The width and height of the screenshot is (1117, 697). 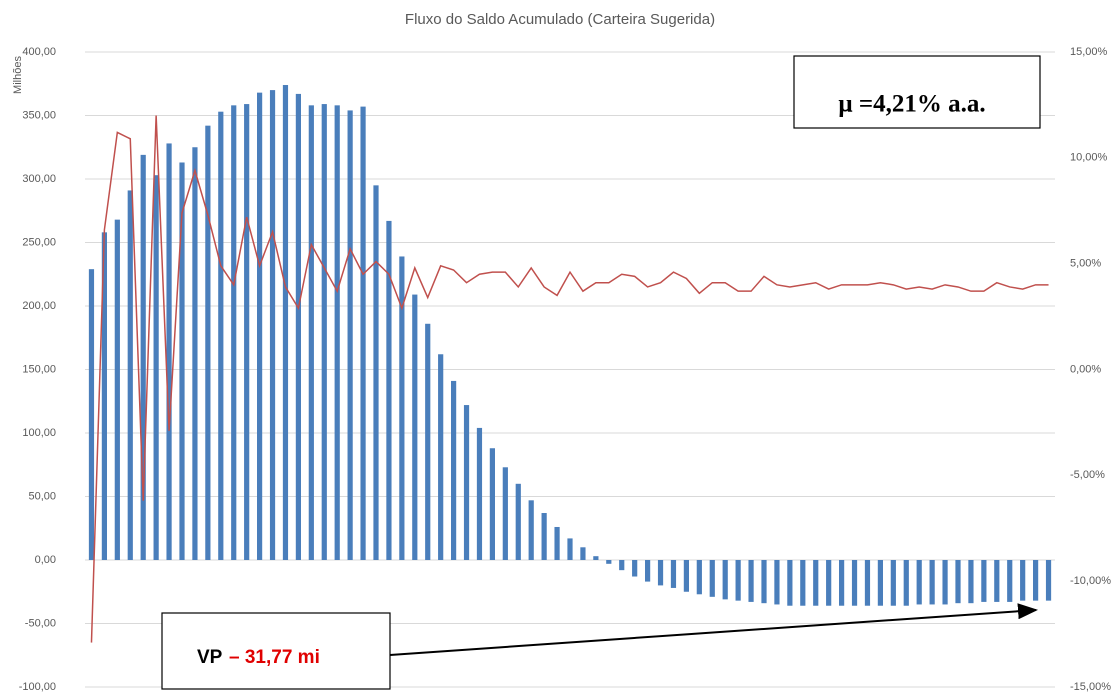 What do you see at coordinates (40, 623) in the screenshot?
I see `y-tick-label: -50,00` at bounding box center [40, 623].